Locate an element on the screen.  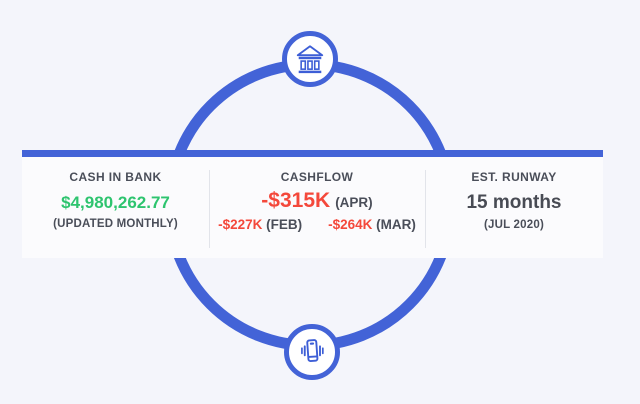
vibrating-phone-icon is located at coordinates (312, 352).